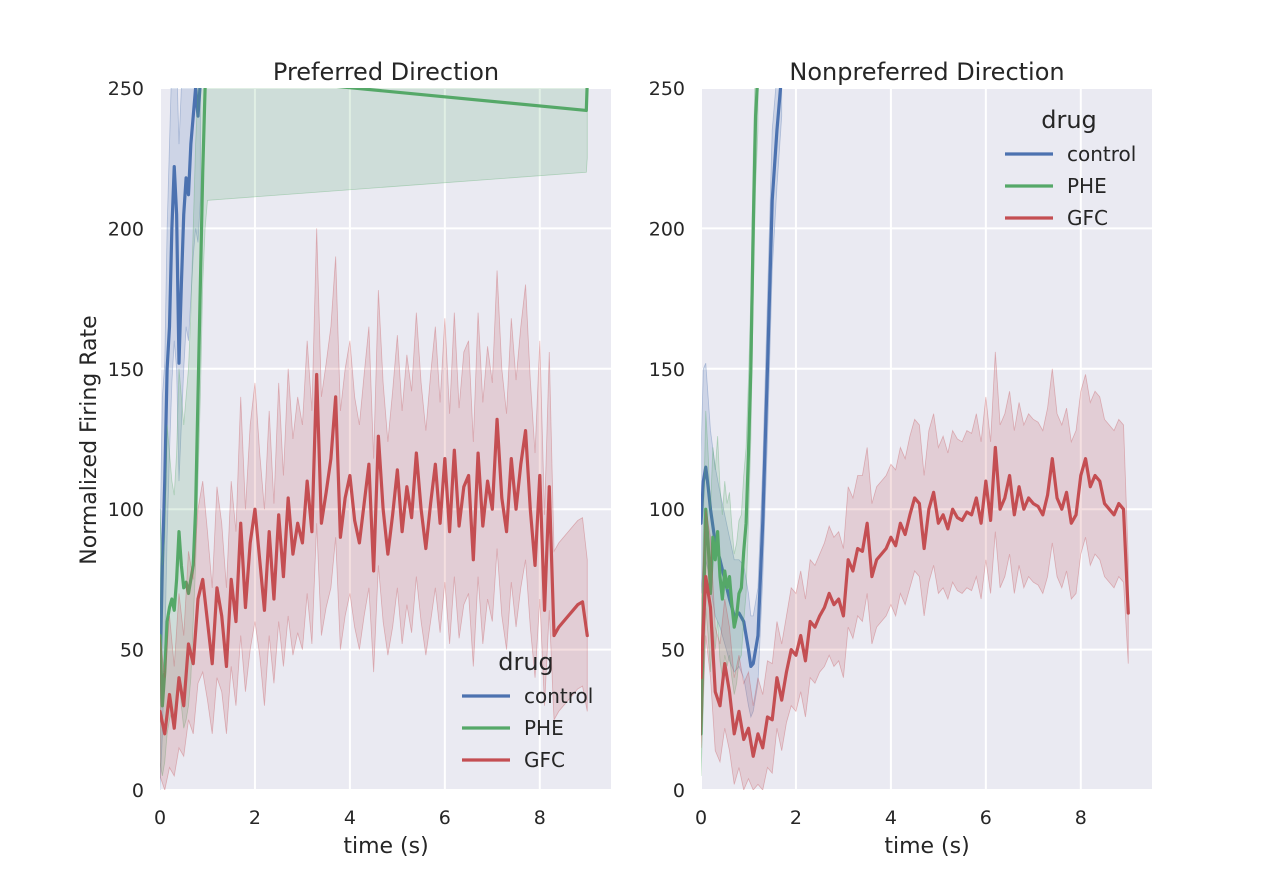 Image resolution: width=1280 pixels, height=880 pixels. Describe the element at coordinates (89, 439) in the screenshot. I see `y-axis-label: Normalized Firing Rate` at that location.